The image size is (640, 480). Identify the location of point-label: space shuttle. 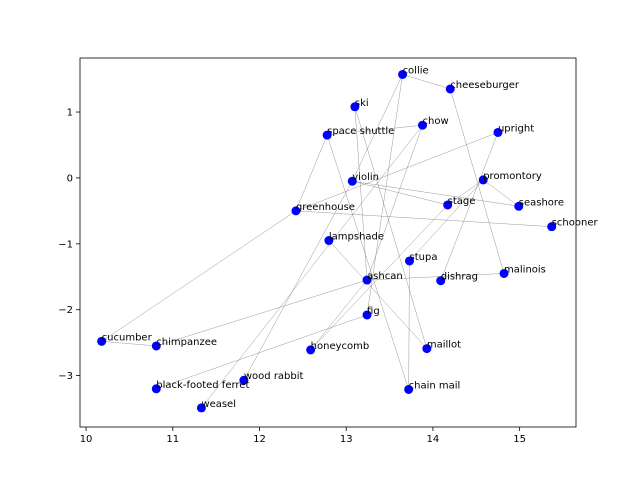
(360, 131).